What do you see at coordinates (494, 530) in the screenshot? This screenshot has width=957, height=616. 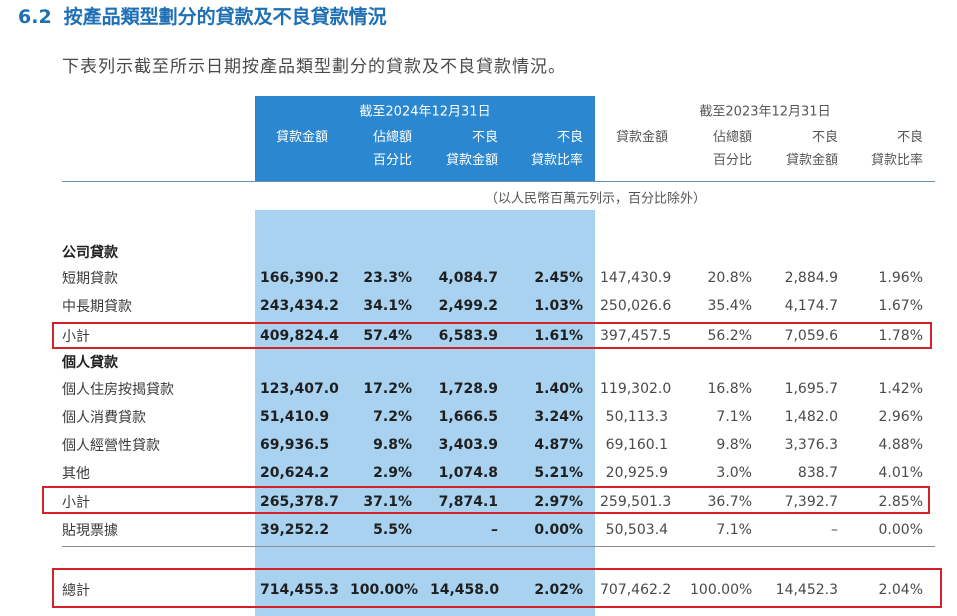 I see `cell-current-npl-amount: –` at bounding box center [494, 530].